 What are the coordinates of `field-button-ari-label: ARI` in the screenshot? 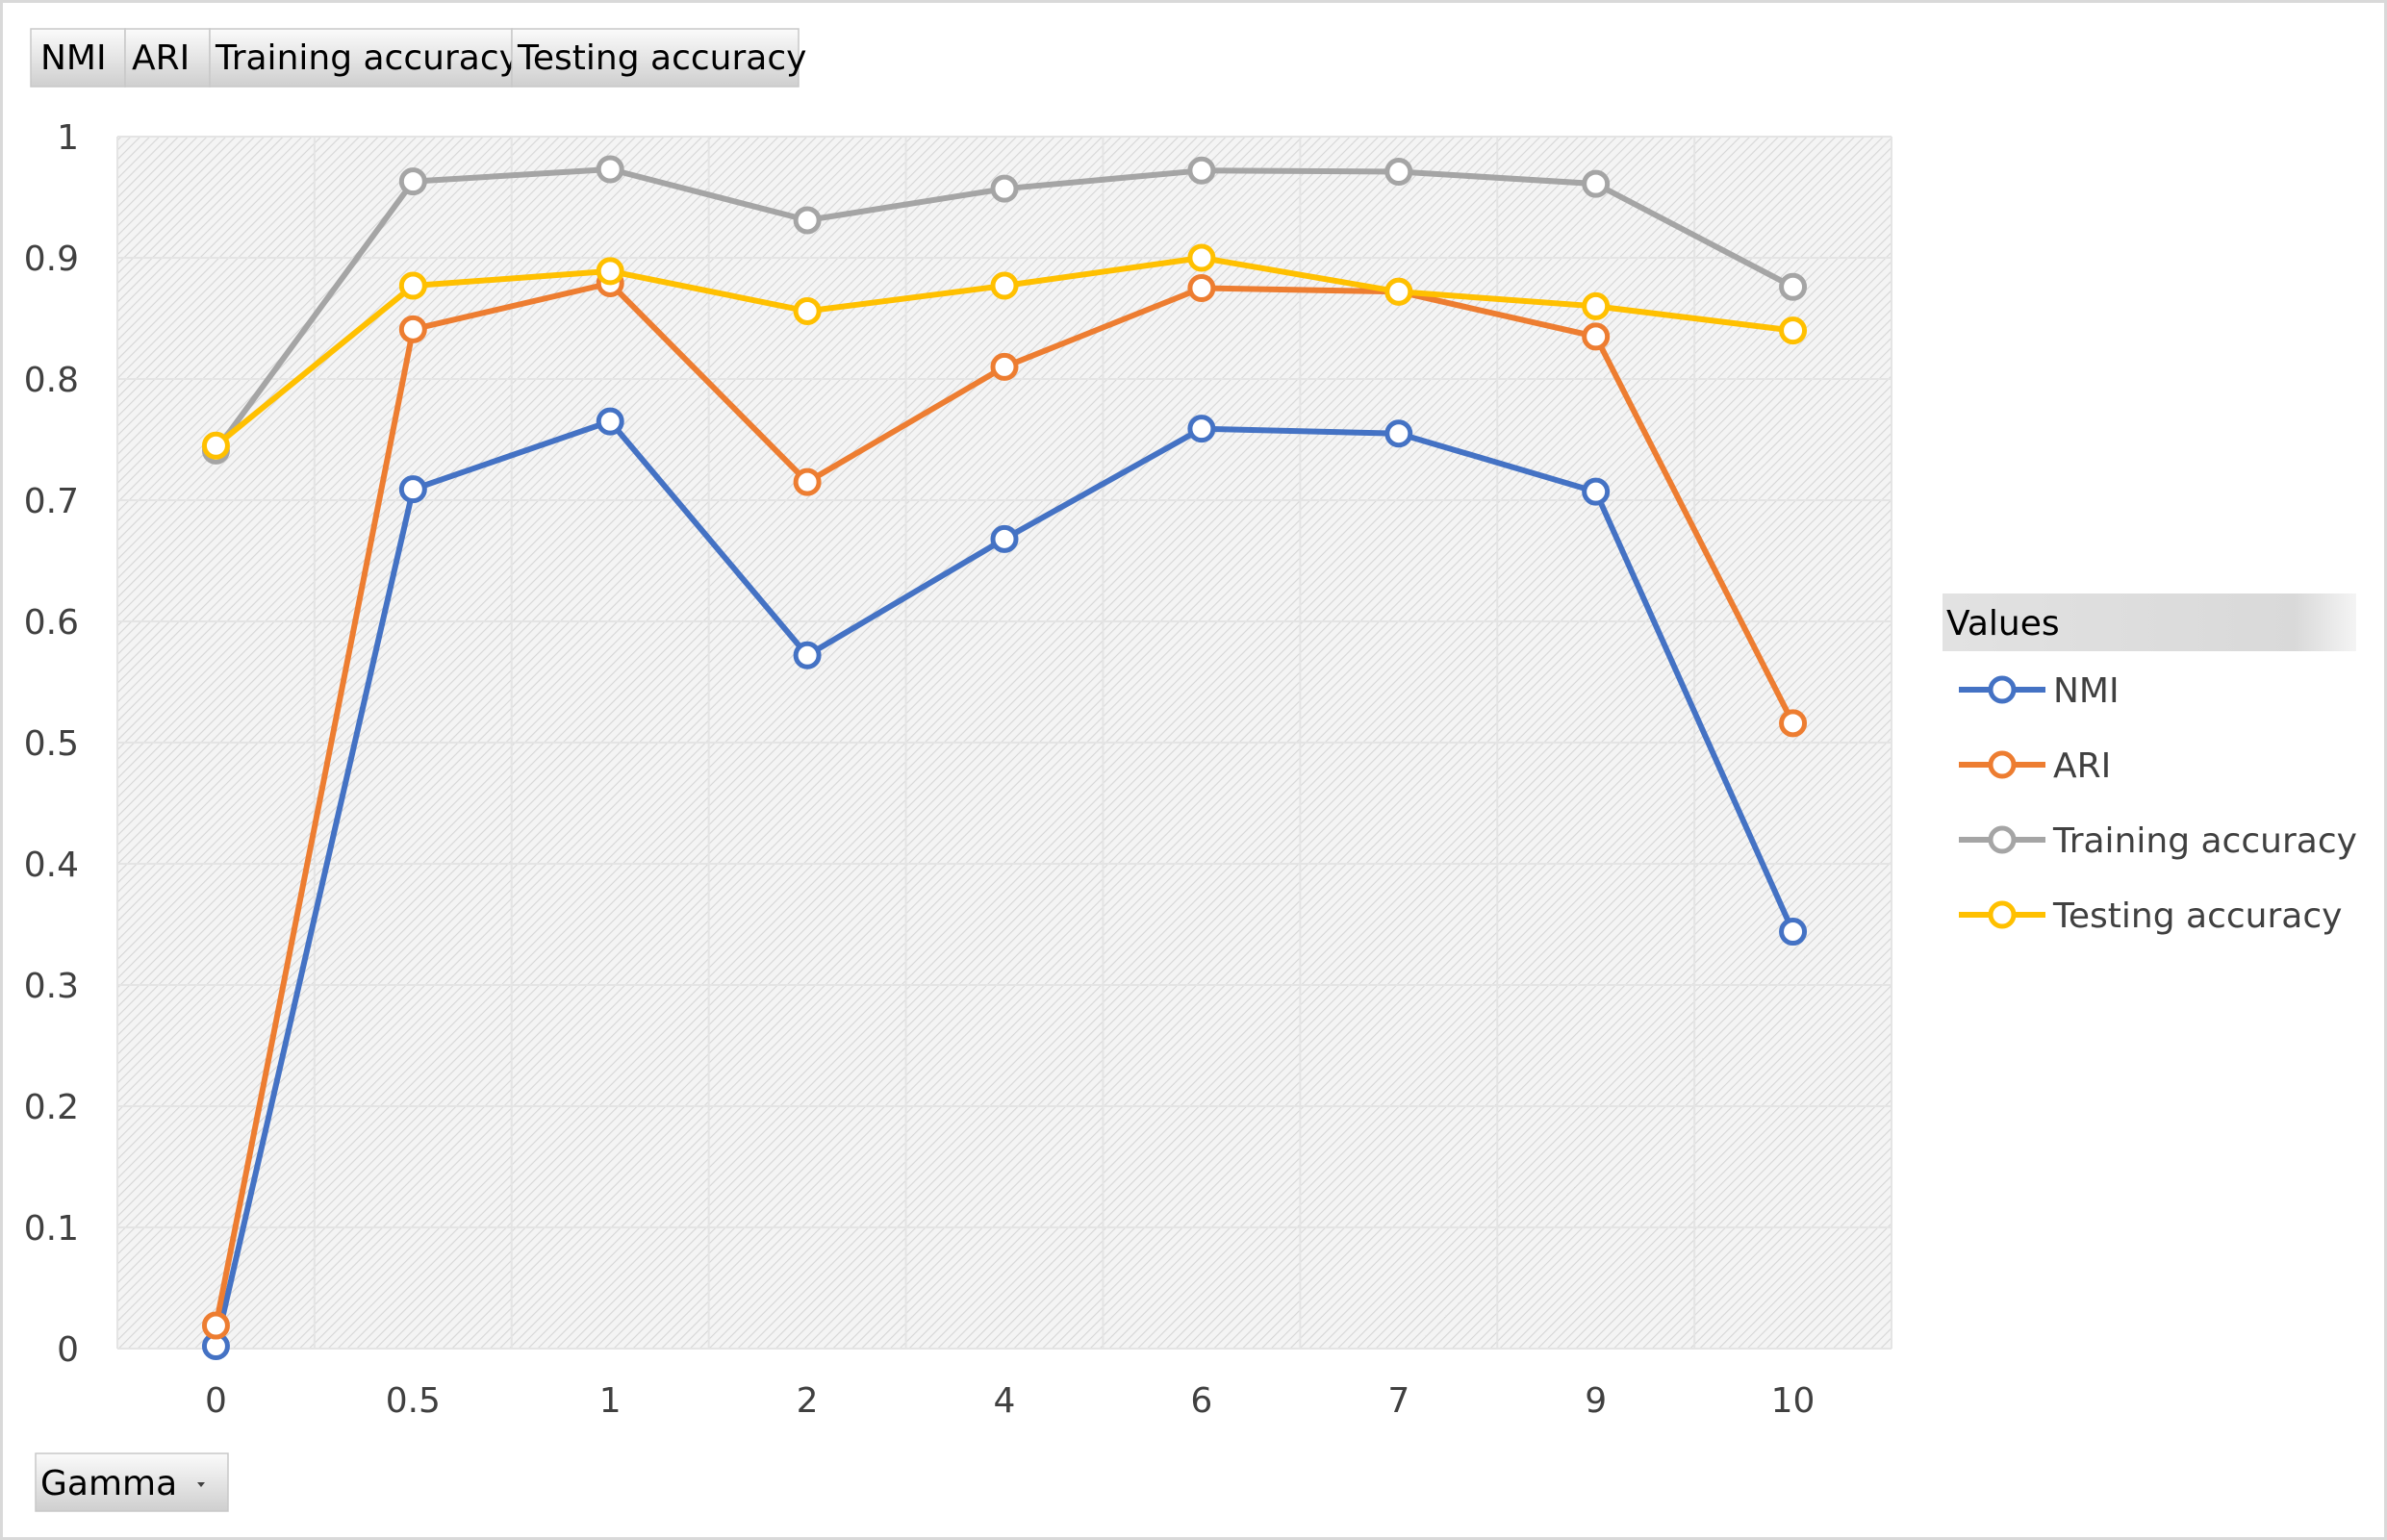 It's located at (161, 58).